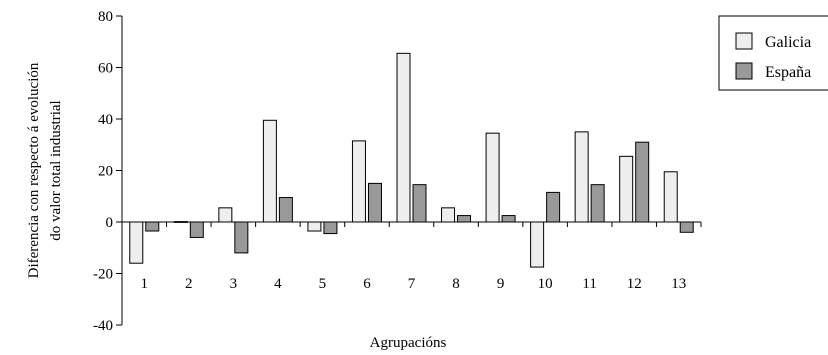 This screenshot has height=355, width=828. Describe the element at coordinates (105, 17) in the screenshot. I see `y-tick-label: 80` at that location.